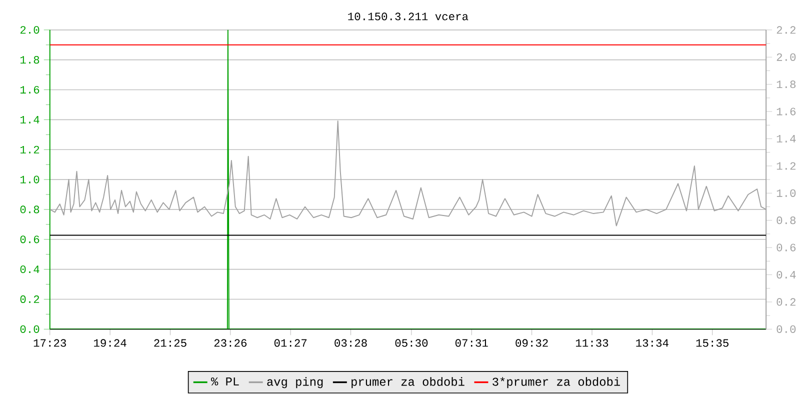 The height and width of the screenshot is (399, 800). What do you see at coordinates (30, 270) in the screenshot?
I see `y-tick-label: 0.4` at bounding box center [30, 270].